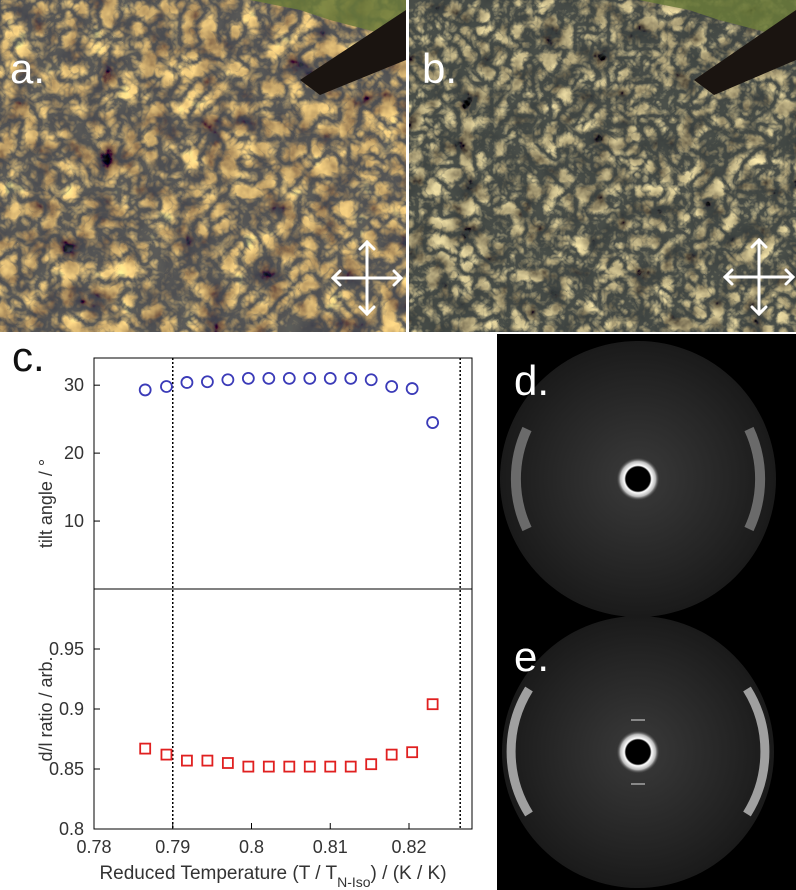  Describe the element at coordinates (28, 68) in the screenshot. I see `panel-label-a: a.` at that location.